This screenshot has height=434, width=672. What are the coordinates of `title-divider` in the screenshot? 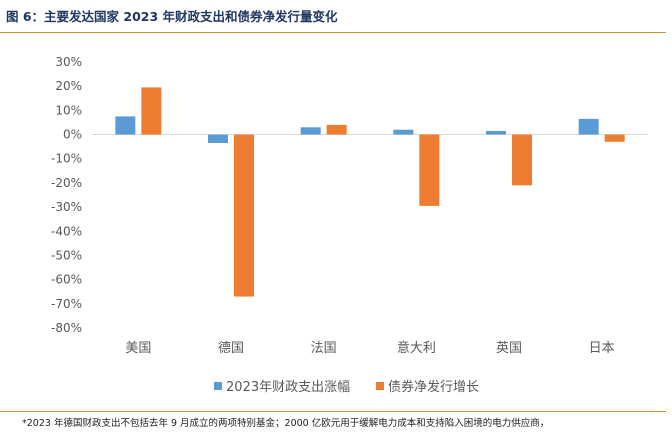 It's located at (333, 32).